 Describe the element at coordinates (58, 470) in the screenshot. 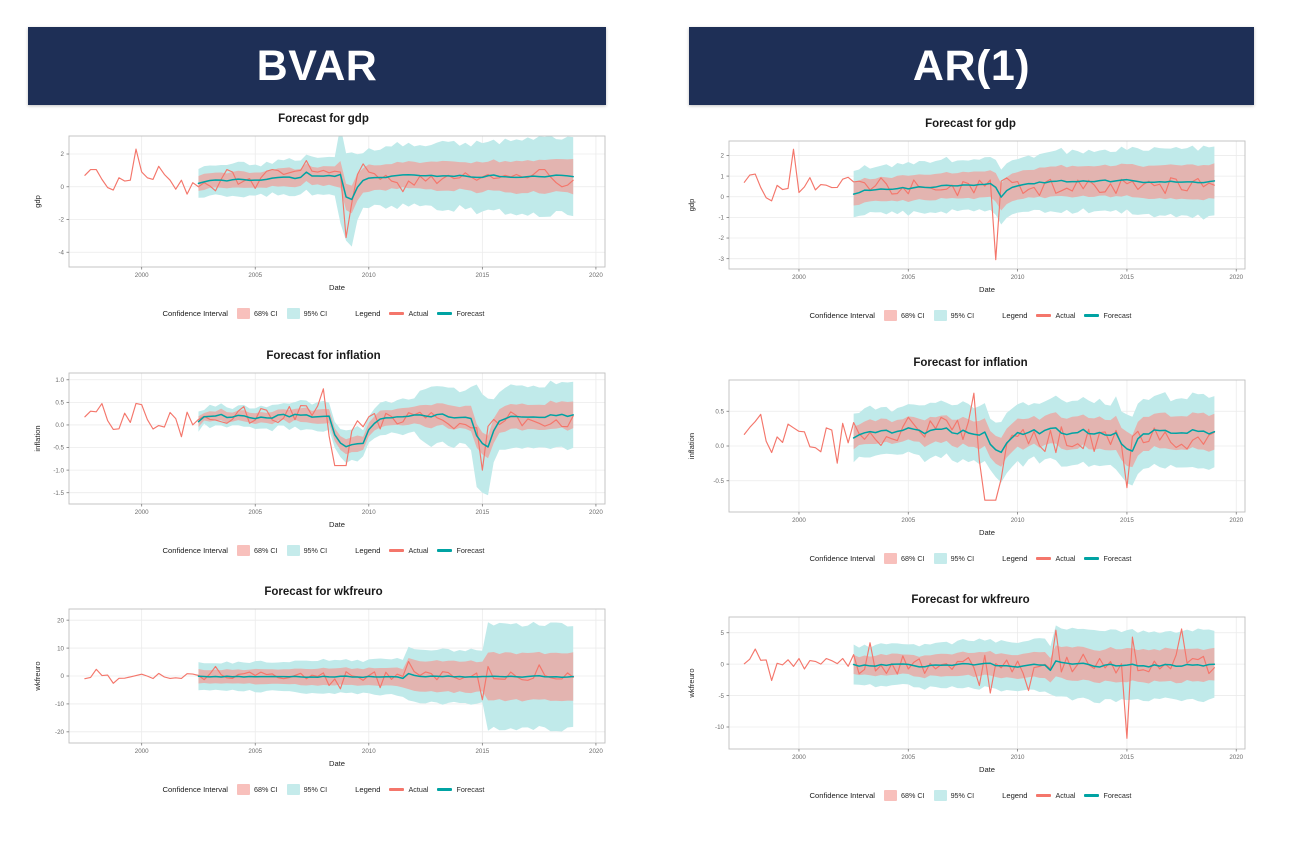

I see `y-tick-label: -1.0` at that location.